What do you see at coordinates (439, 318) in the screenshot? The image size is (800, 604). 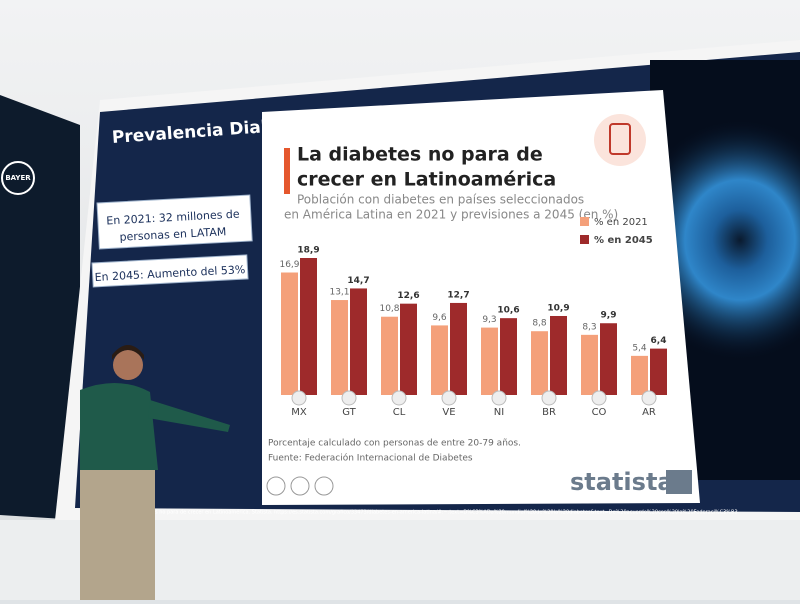 I see `value-label: 9,6` at bounding box center [439, 318].